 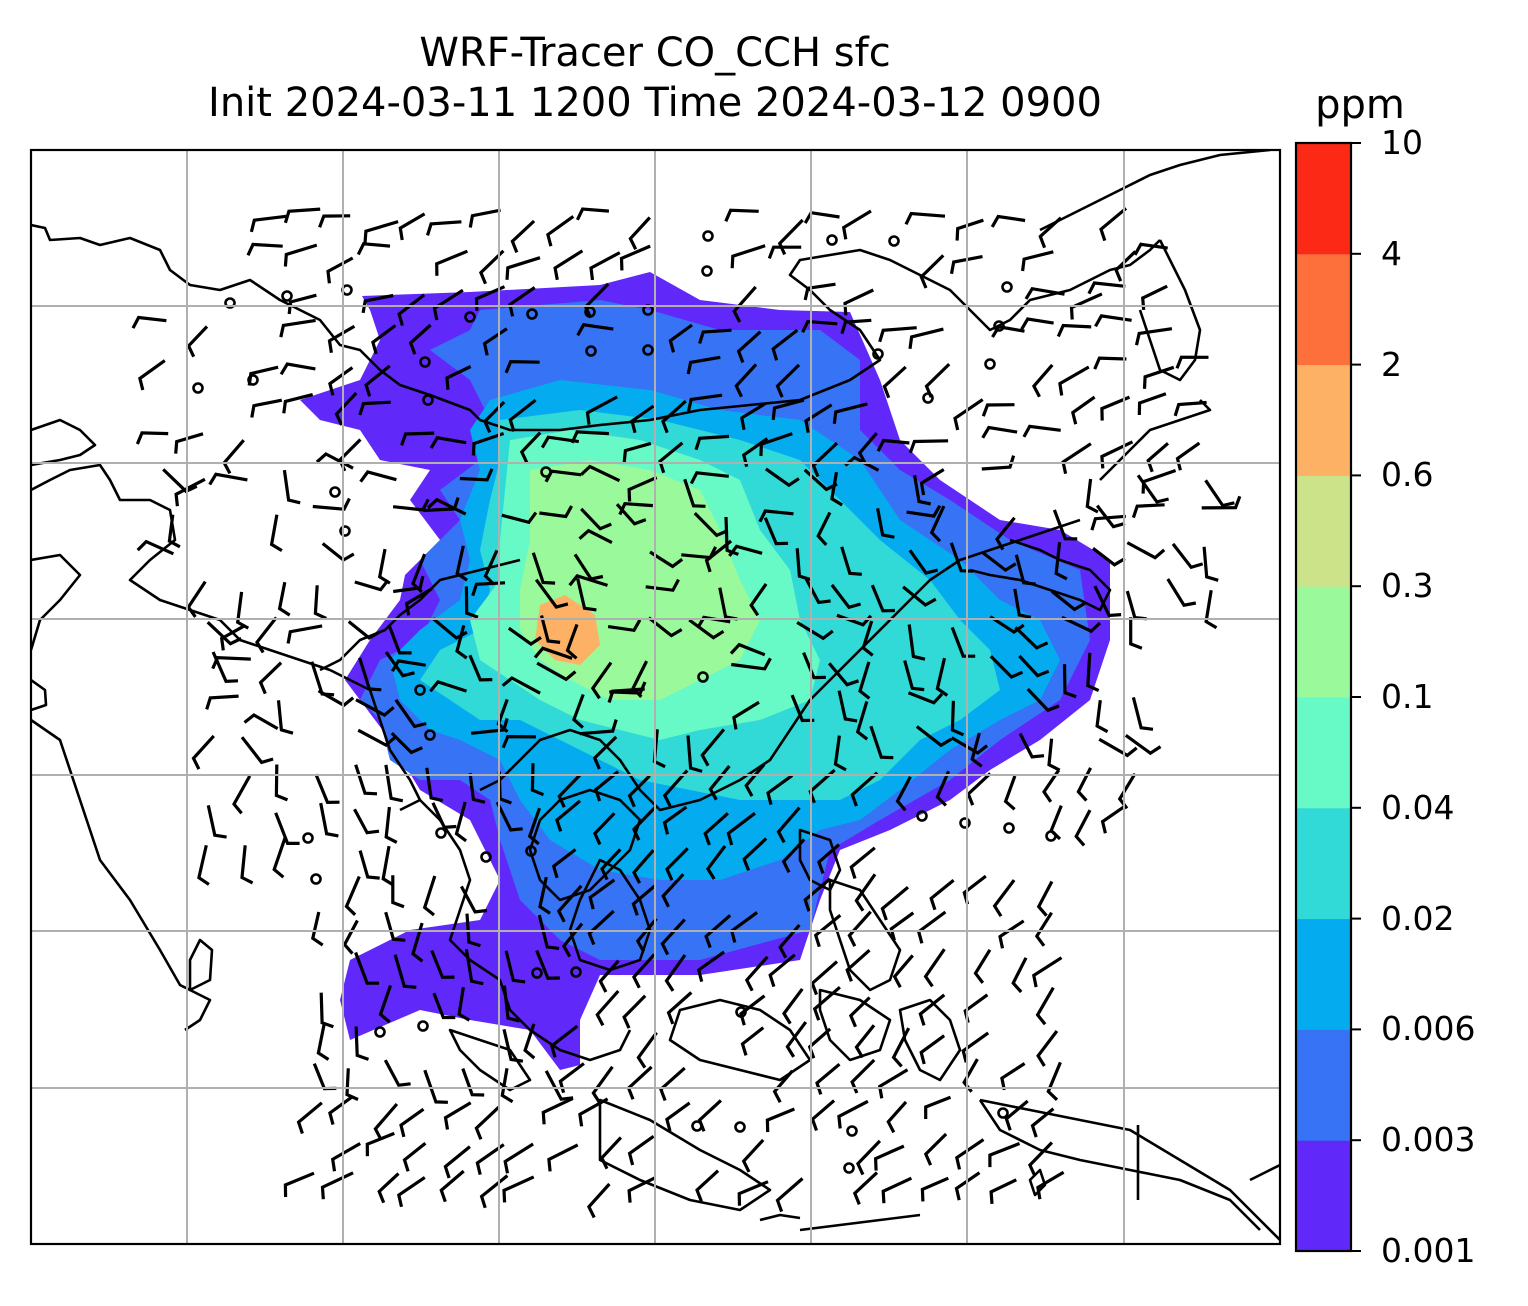 What do you see at coordinates (1323, 753) in the screenshot?
I see `colorbar-block` at bounding box center [1323, 753].